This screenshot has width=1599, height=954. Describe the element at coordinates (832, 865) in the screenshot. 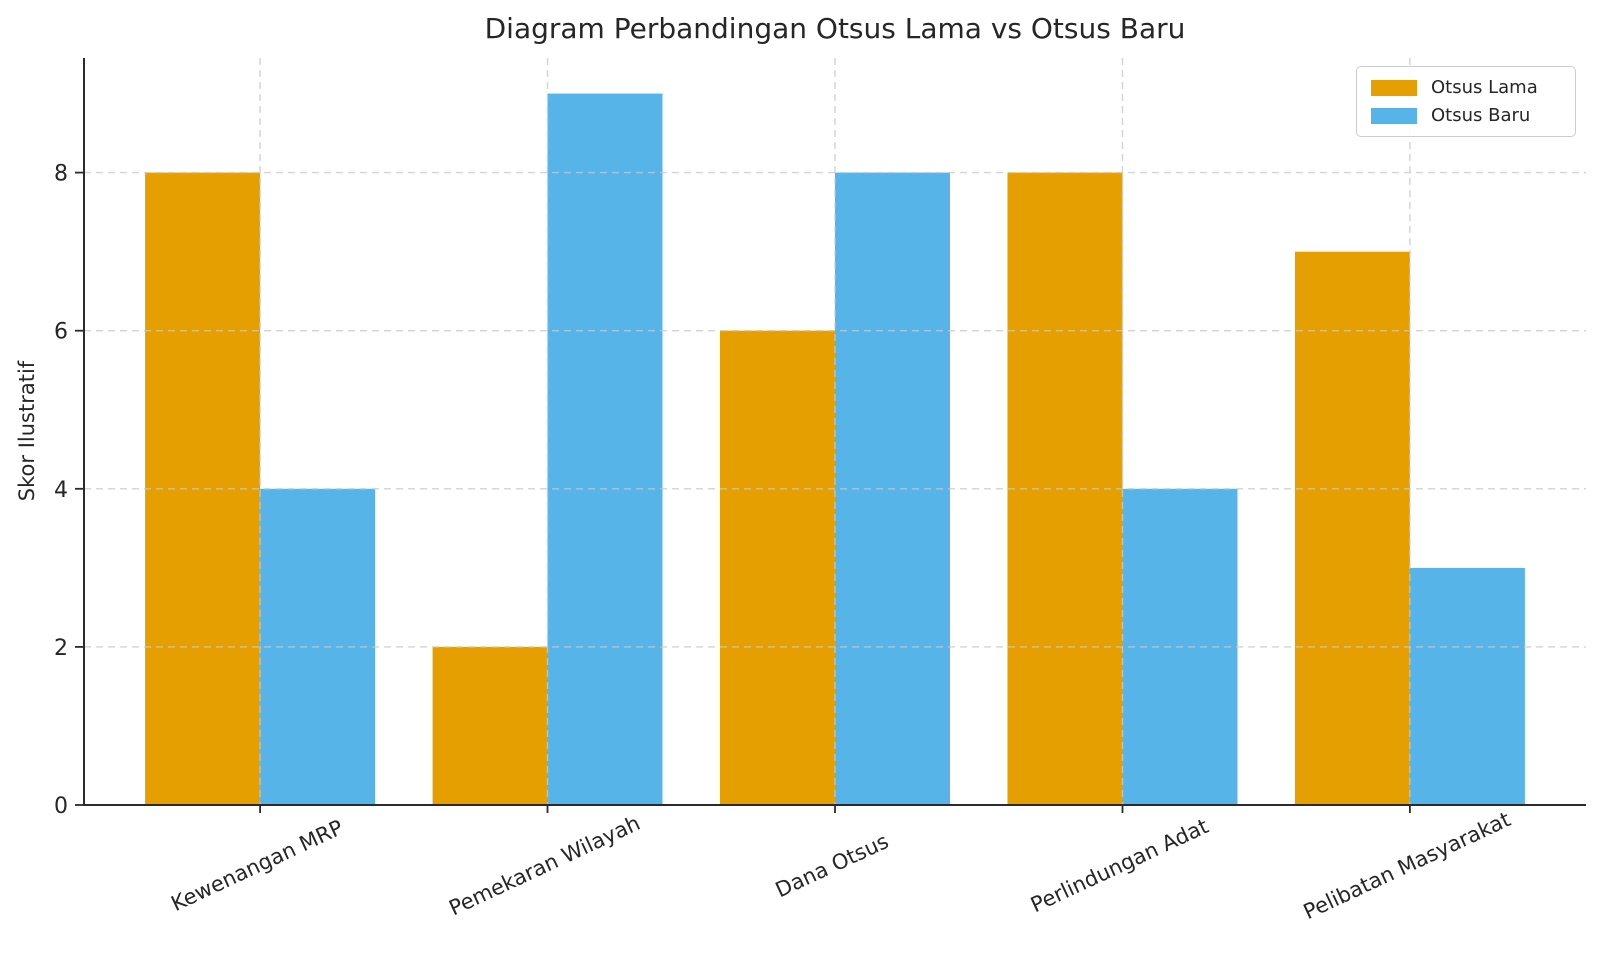

I see `x-tick-label-dana-otsus: Dana Otsus` at that location.